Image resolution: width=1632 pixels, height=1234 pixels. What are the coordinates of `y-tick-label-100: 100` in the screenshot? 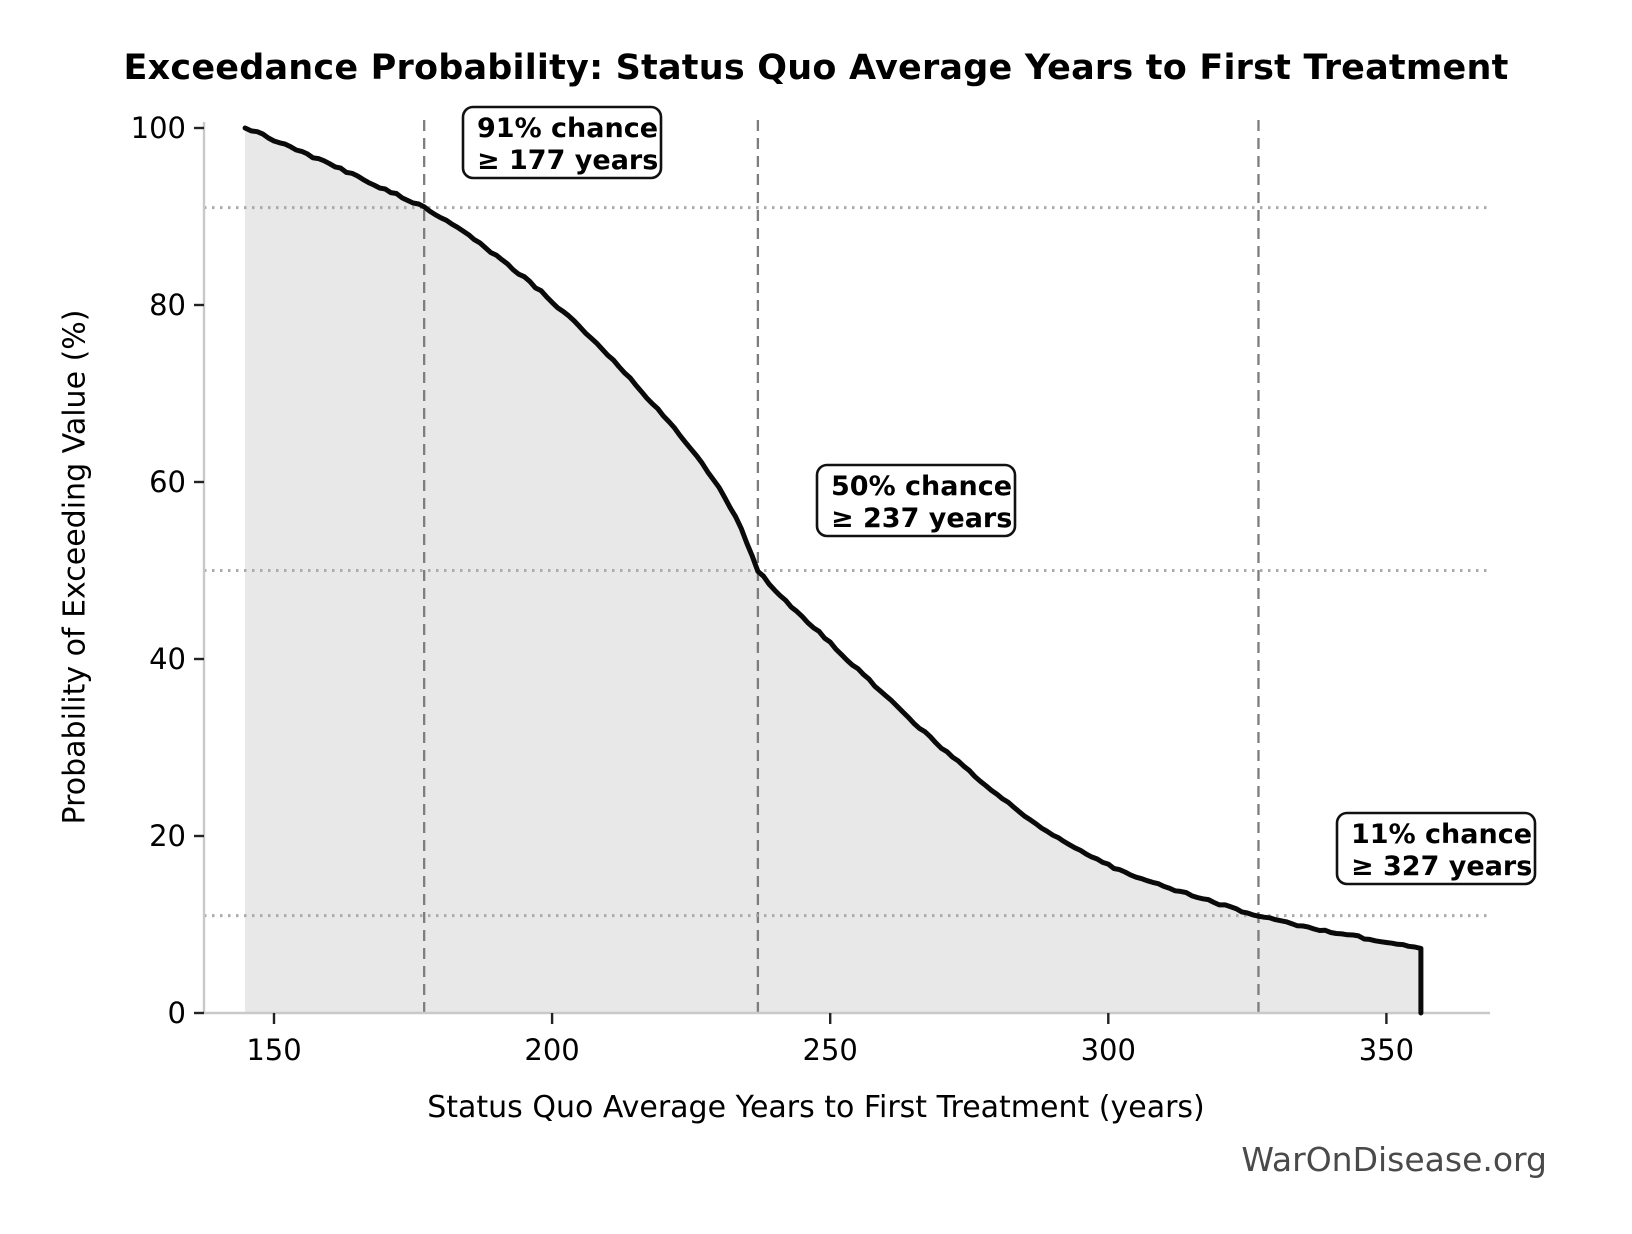 It's located at (158, 128).